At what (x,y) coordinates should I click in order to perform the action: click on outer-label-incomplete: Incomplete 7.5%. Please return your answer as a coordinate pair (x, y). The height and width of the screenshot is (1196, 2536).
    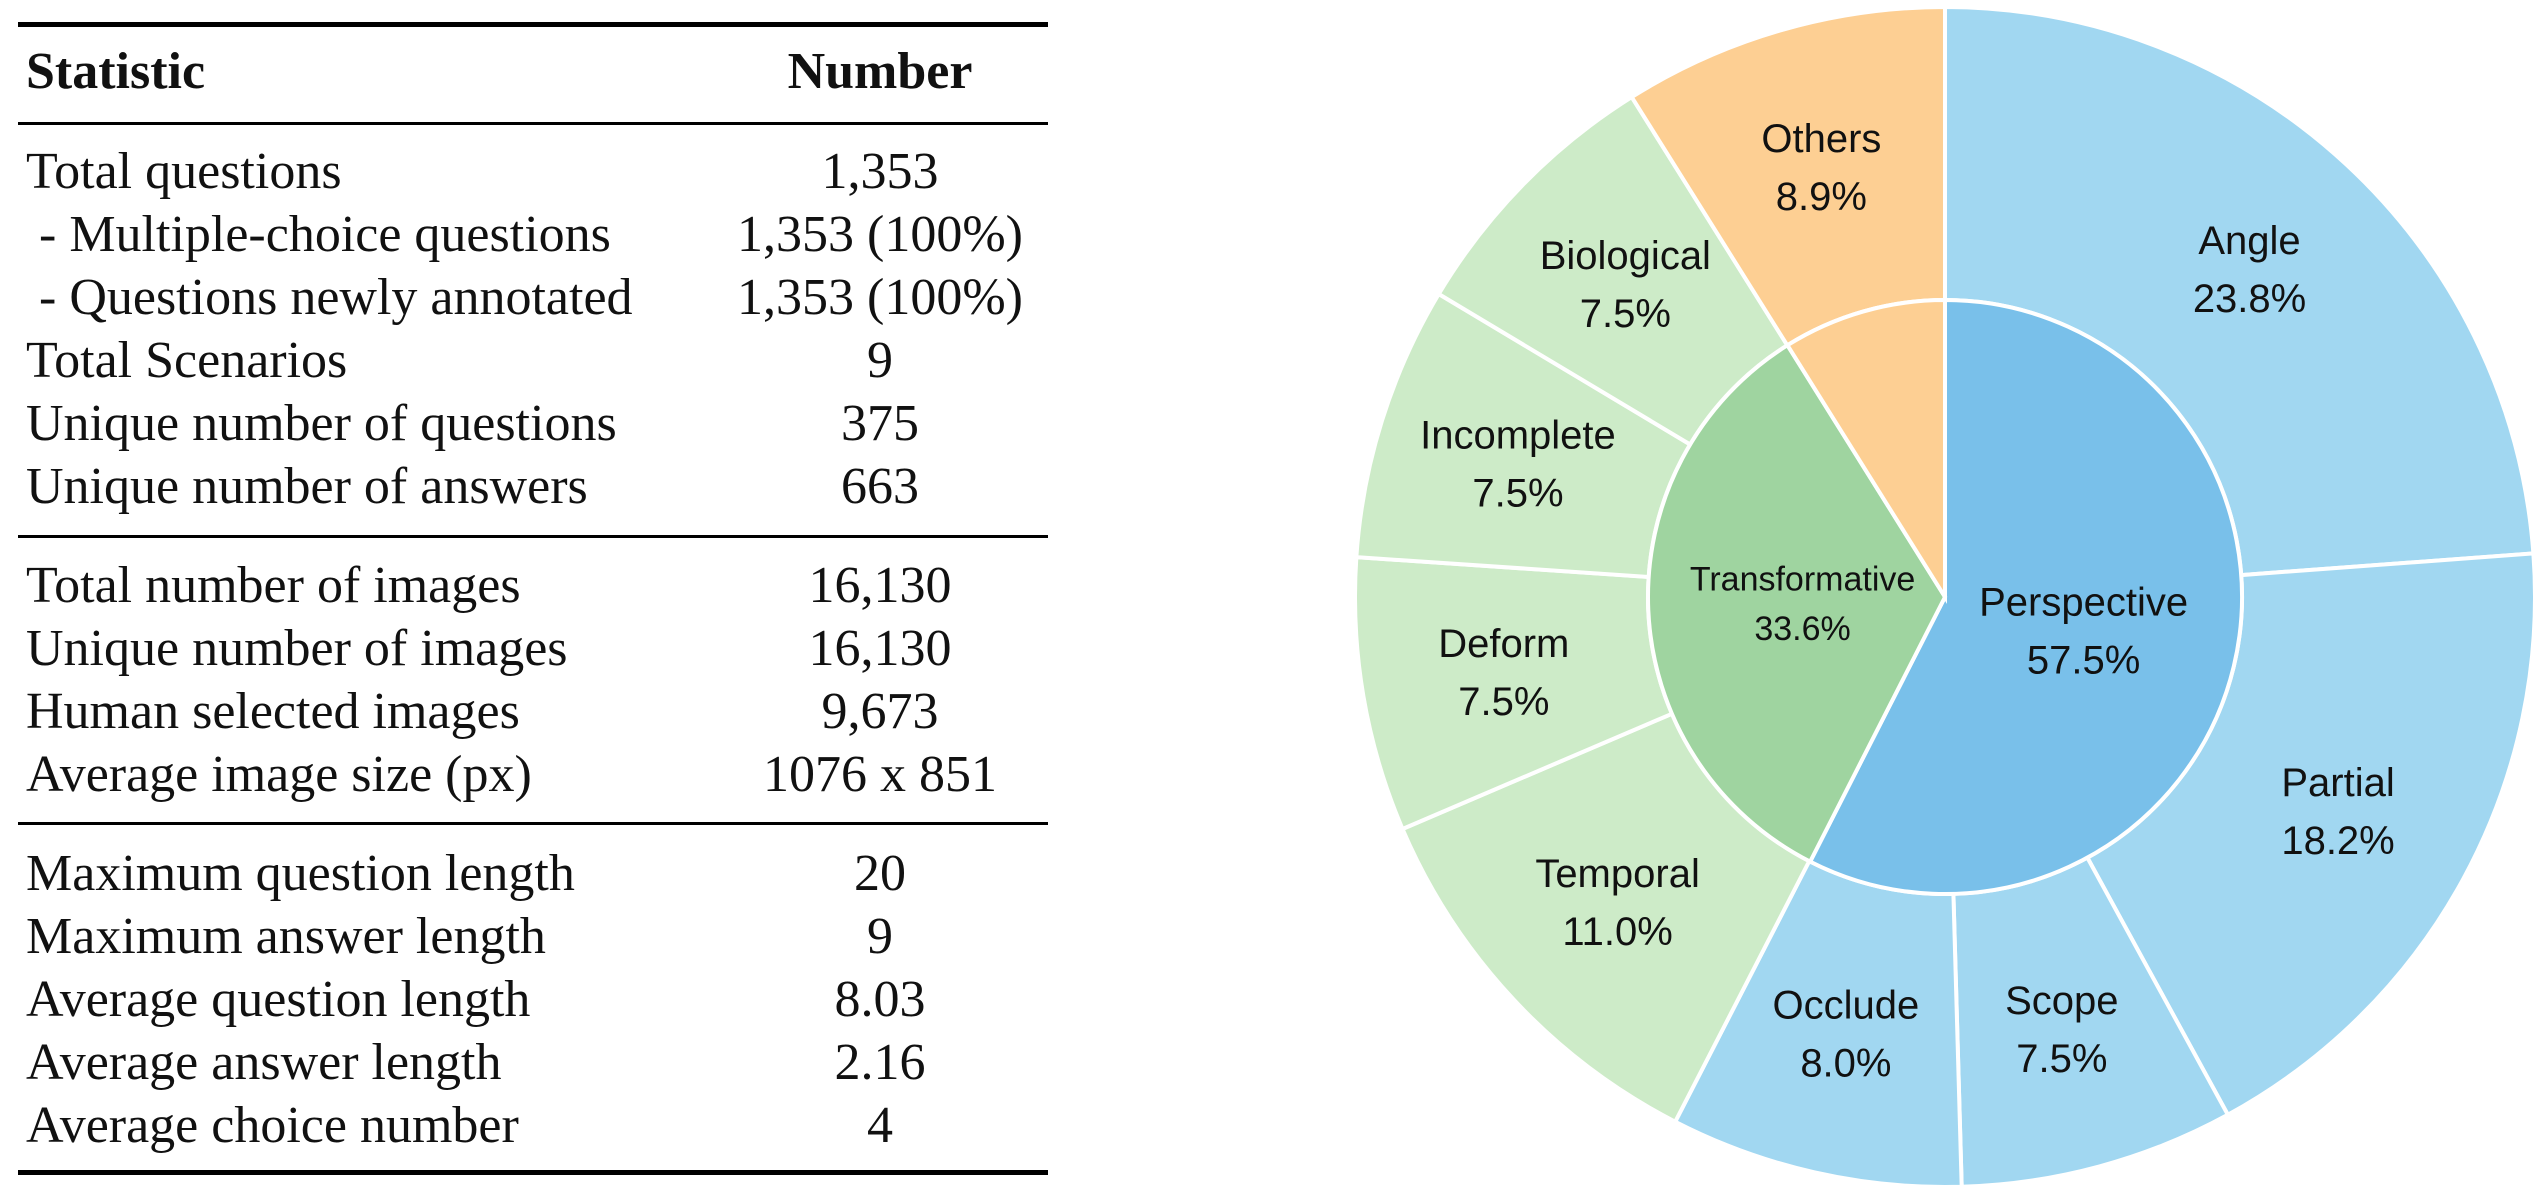
    Looking at the image, I should click on (1518, 464).